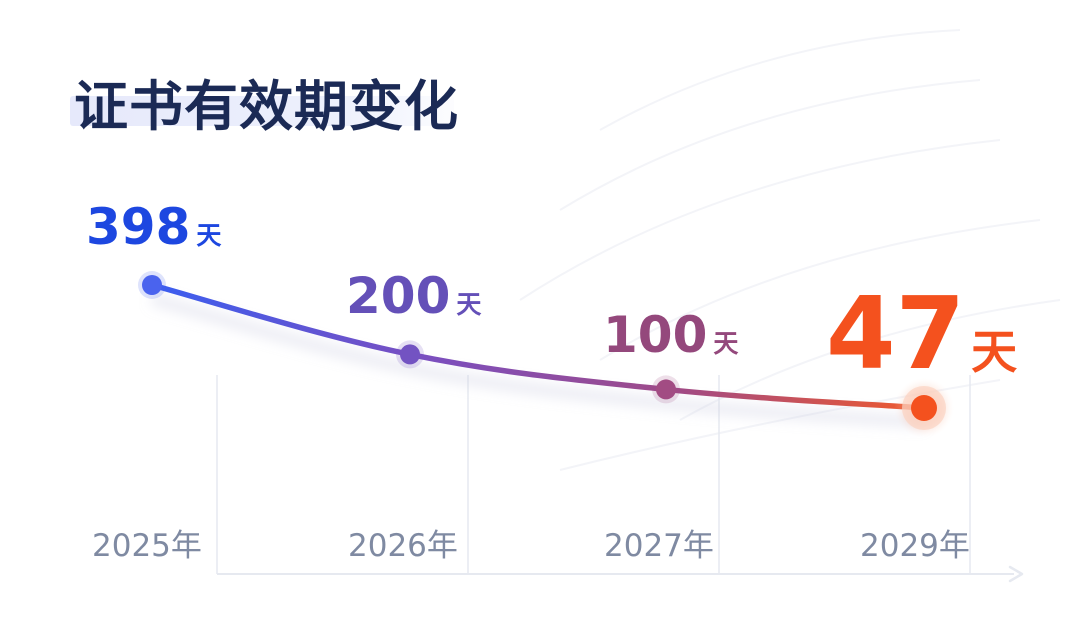 This screenshot has height=626, width=1080. I want to click on x-tick-label: 2025年, so click(147, 546).